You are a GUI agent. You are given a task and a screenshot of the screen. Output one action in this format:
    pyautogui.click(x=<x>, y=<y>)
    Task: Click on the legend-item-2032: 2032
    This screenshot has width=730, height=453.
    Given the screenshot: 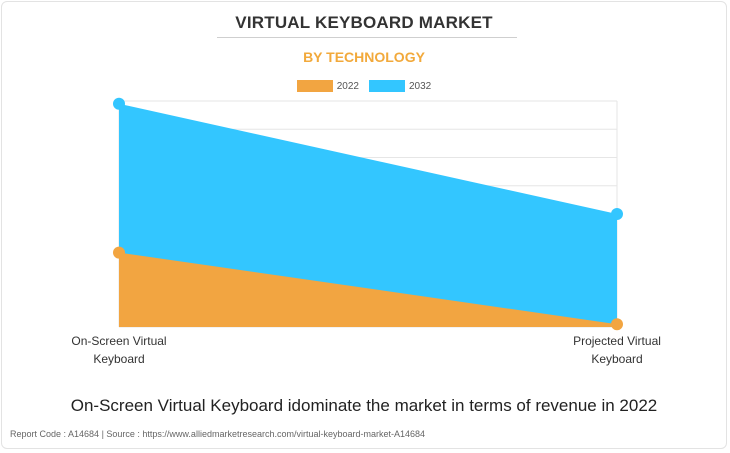 What is the action you would take?
    pyautogui.click(x=400, y=86)
    